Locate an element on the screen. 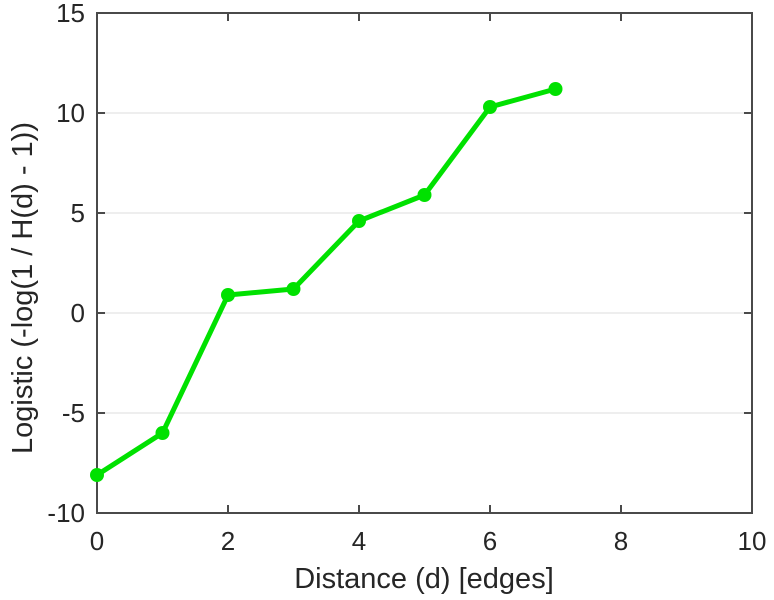 The image size is (774, 600). x-tick-label: 0 is located at coordinates (97, 541).